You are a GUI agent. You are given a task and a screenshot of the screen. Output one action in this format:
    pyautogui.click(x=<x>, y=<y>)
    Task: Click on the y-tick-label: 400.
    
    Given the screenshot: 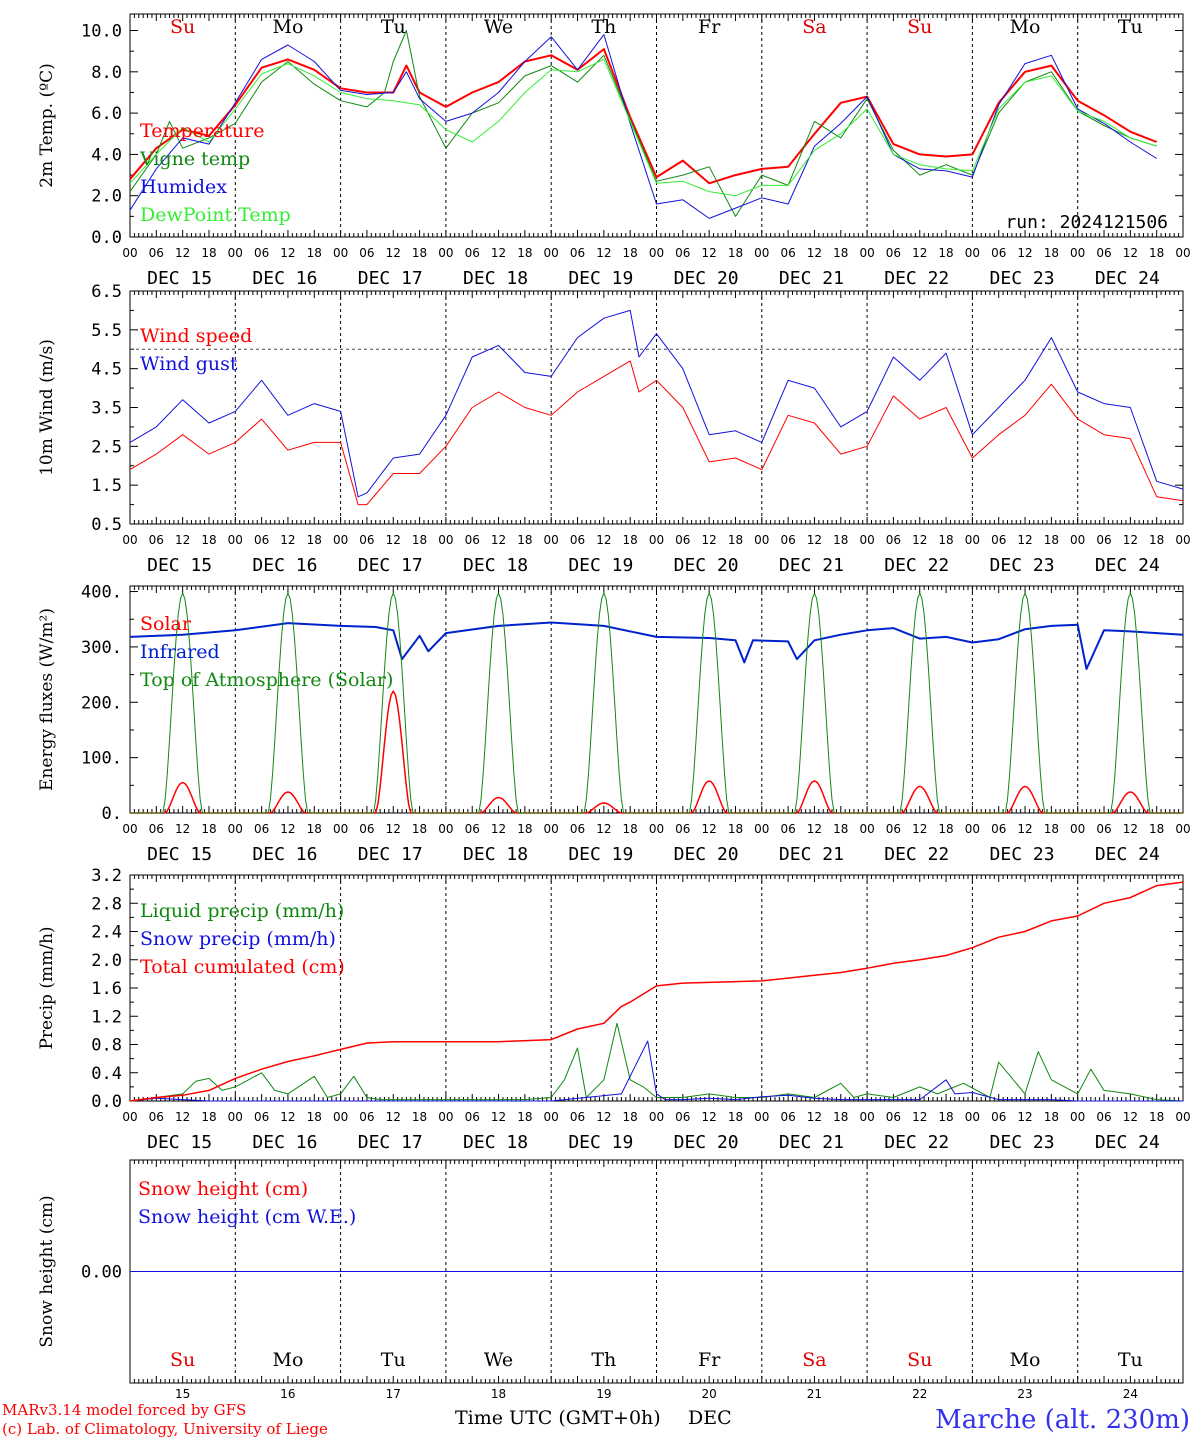 What is the action you would take?
    pyautogui.click(x=101, y=593)
    